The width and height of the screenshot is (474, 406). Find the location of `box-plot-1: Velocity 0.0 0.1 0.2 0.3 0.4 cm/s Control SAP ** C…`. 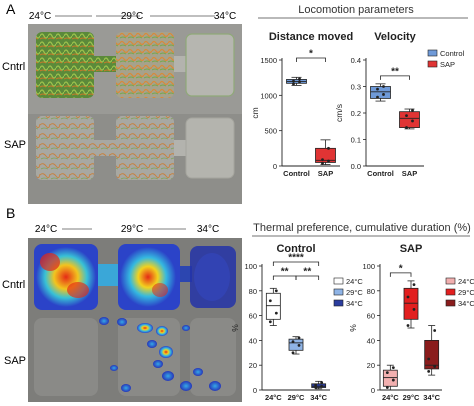

box-plot-1: Velocity 0.0 0.1 0.2 0.3 0.4 cm/s Control SAP ** C… is located at coordinates (399, 104).